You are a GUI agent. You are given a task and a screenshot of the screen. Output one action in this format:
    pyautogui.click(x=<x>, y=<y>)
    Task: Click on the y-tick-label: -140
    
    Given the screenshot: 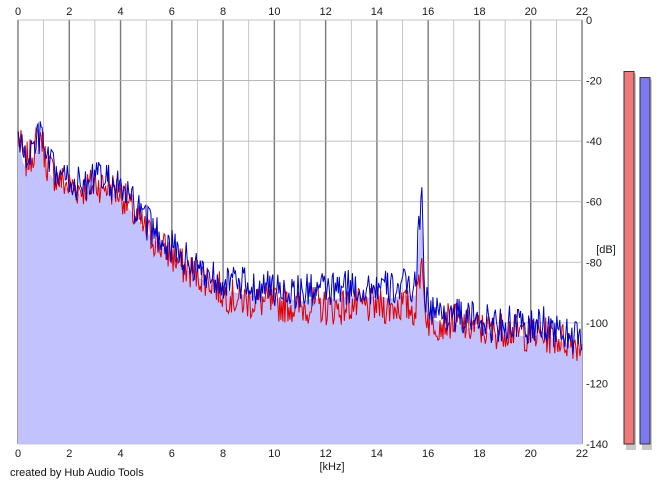 What is the action you would take?
    pyautogui.click(x=597, y=445)
    